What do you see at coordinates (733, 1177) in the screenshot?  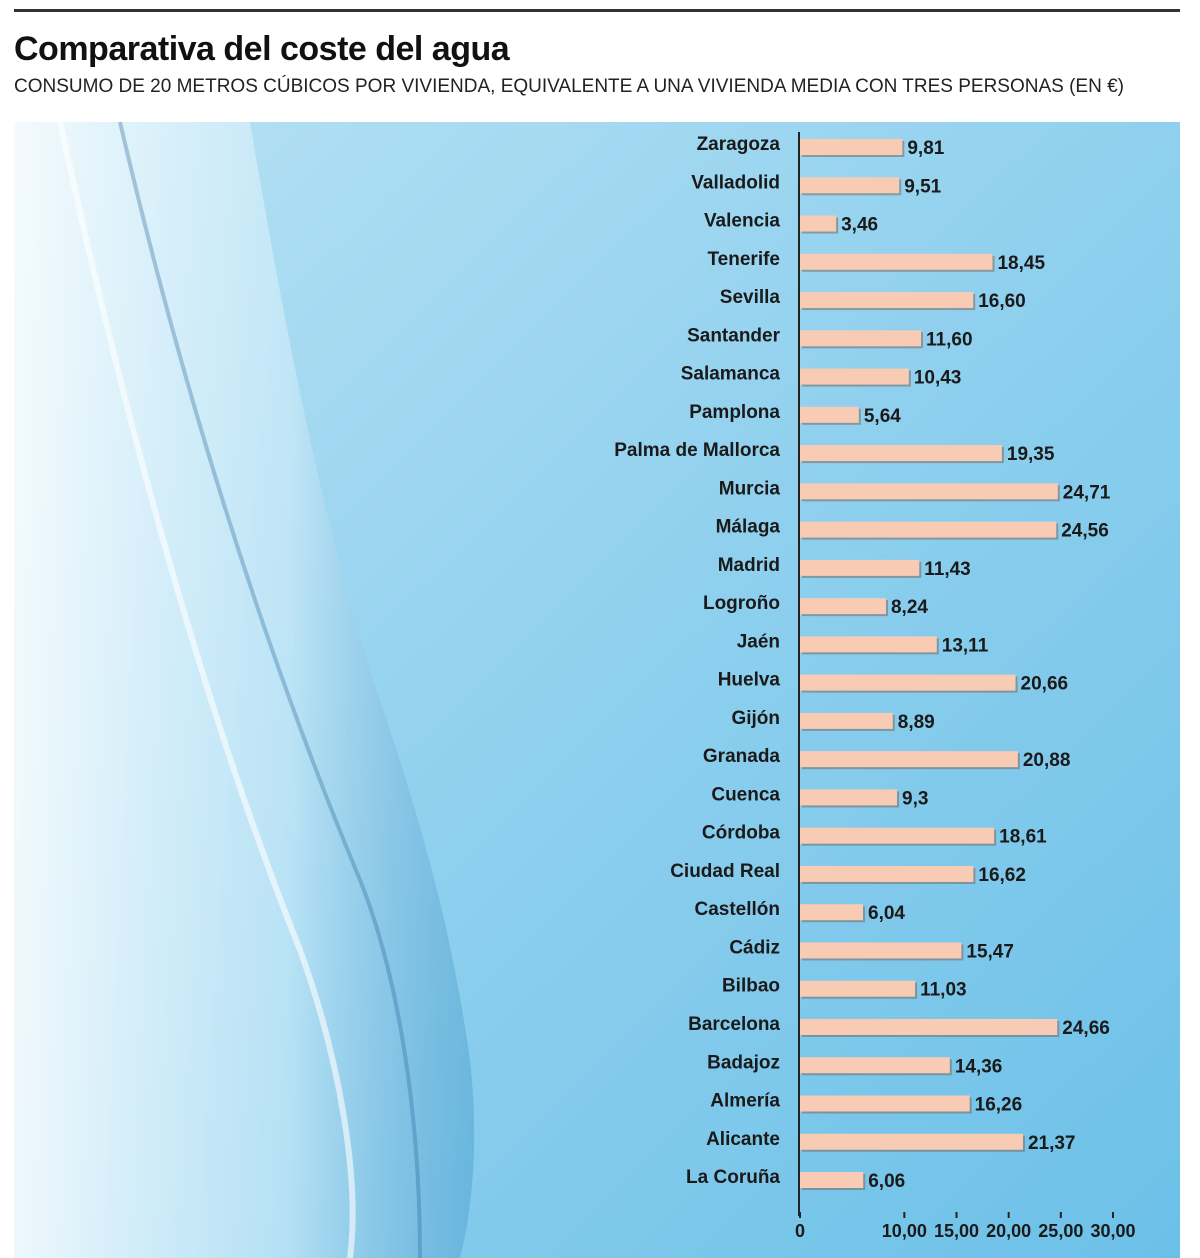 I see `category-label: La Coruña` at bounding box center [733, 1177].